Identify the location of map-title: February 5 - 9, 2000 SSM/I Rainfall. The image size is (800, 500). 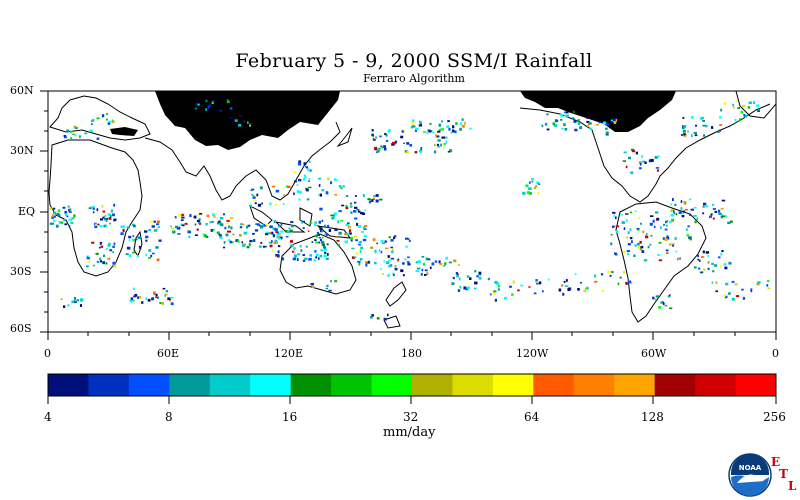
(414, 61).